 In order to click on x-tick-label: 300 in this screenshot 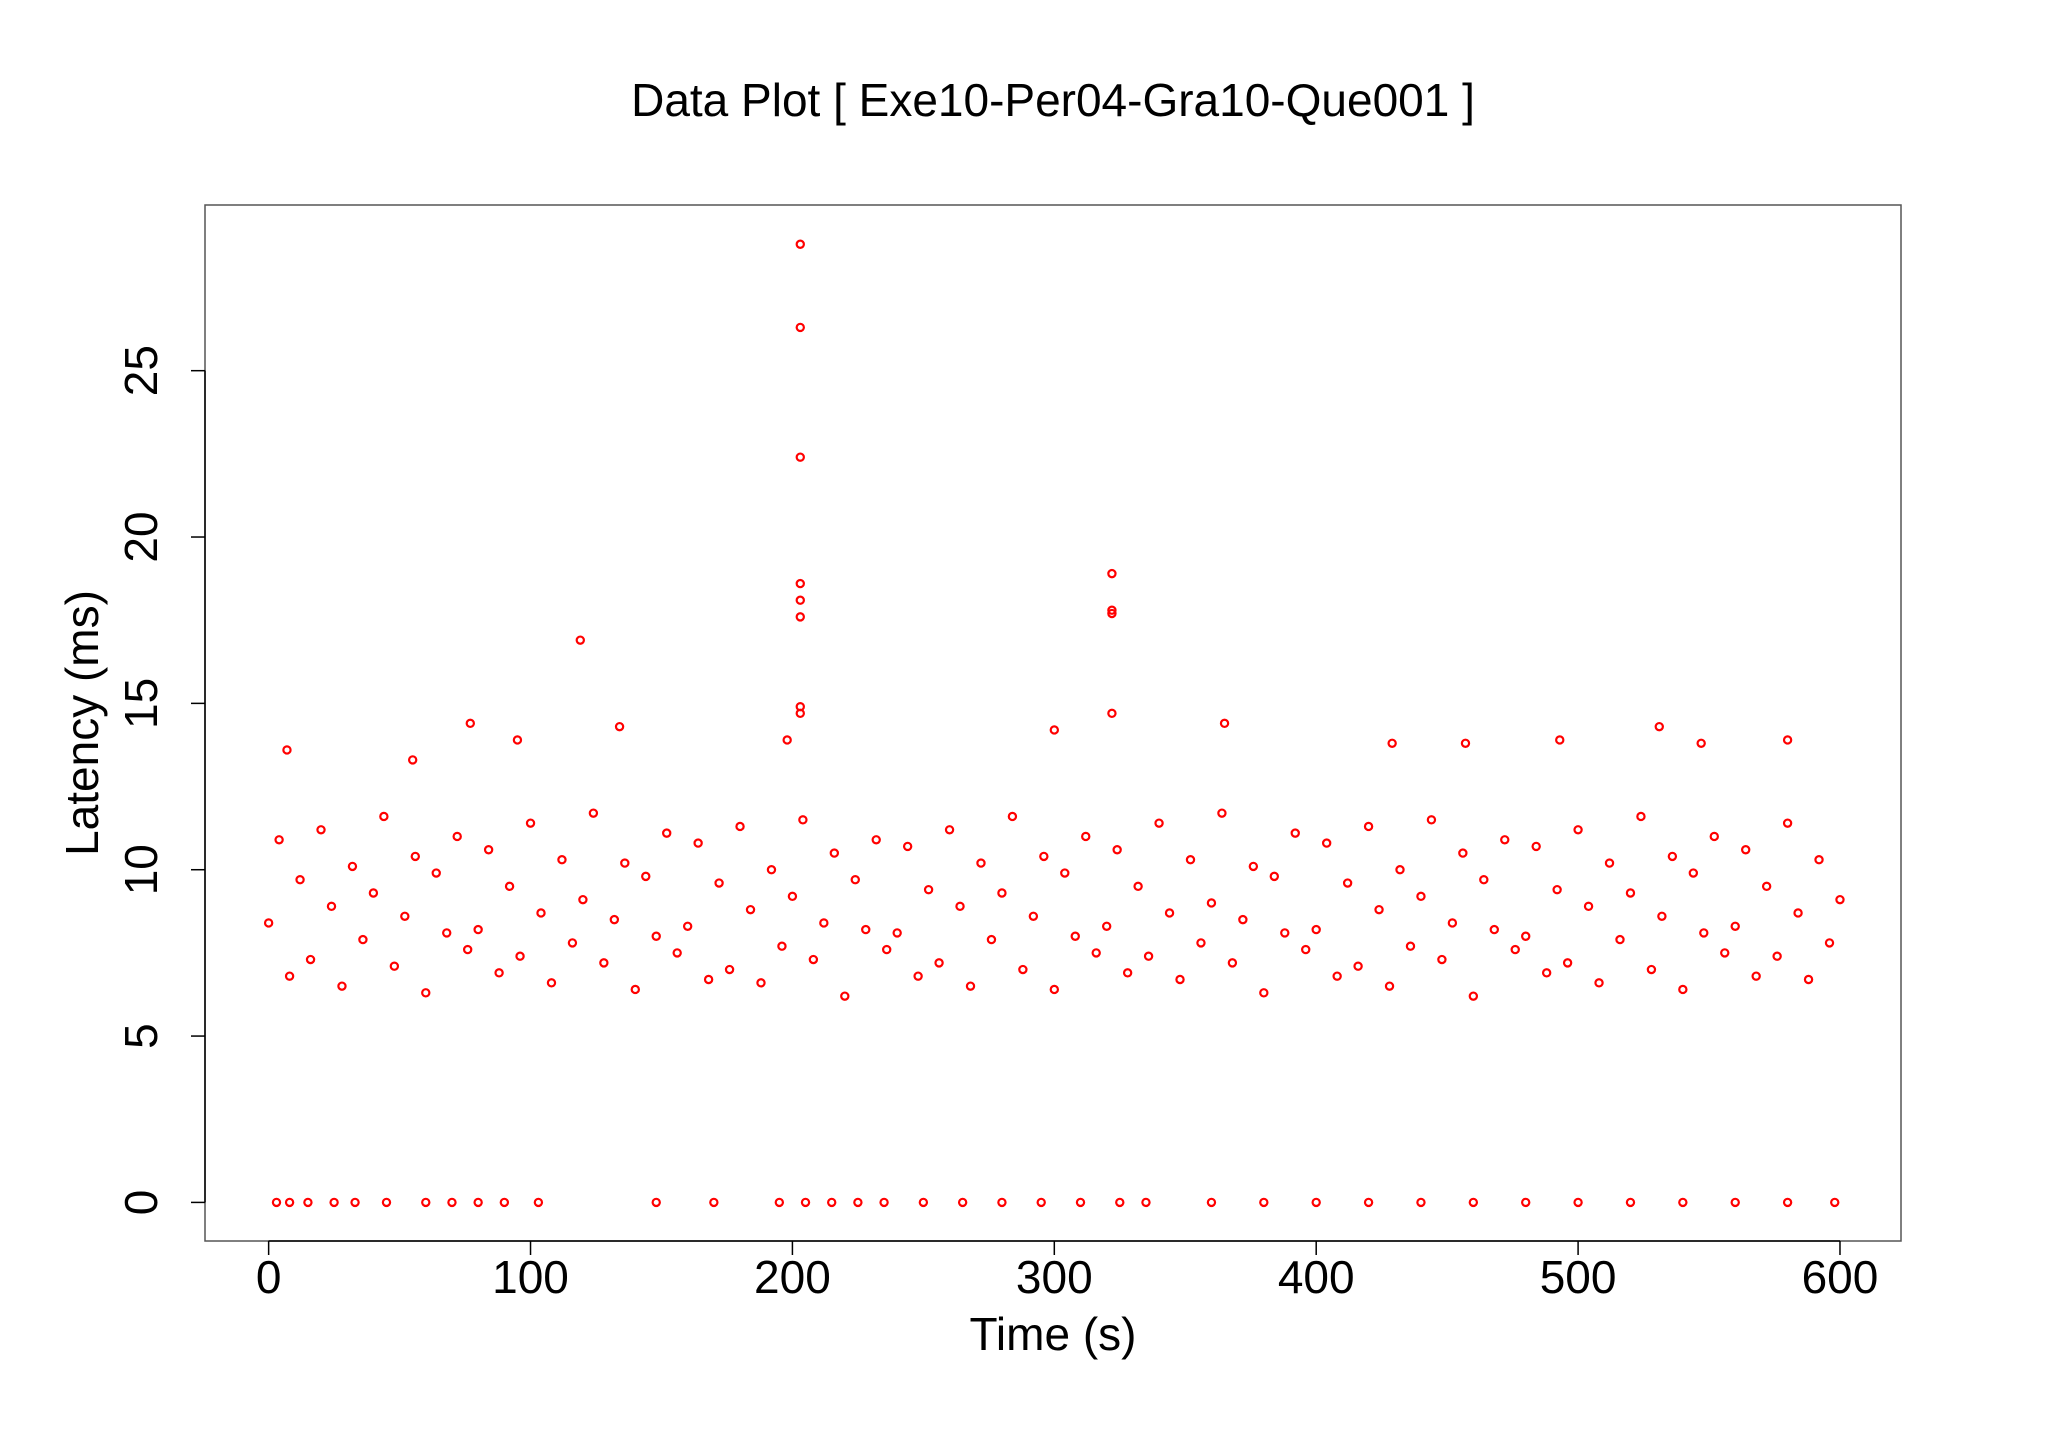, I will do `click(1054, 1277)`.